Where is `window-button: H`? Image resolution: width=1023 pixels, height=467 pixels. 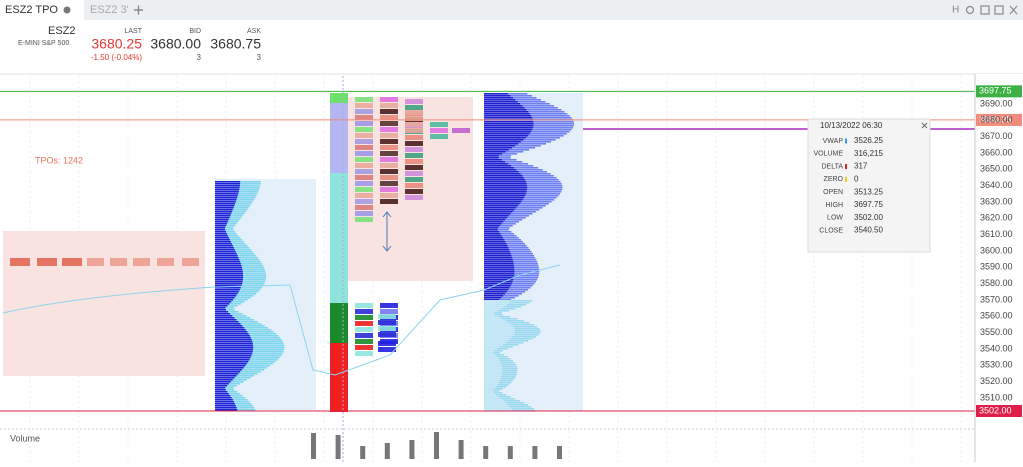
window-button: H is located at coordinates (955, 10).